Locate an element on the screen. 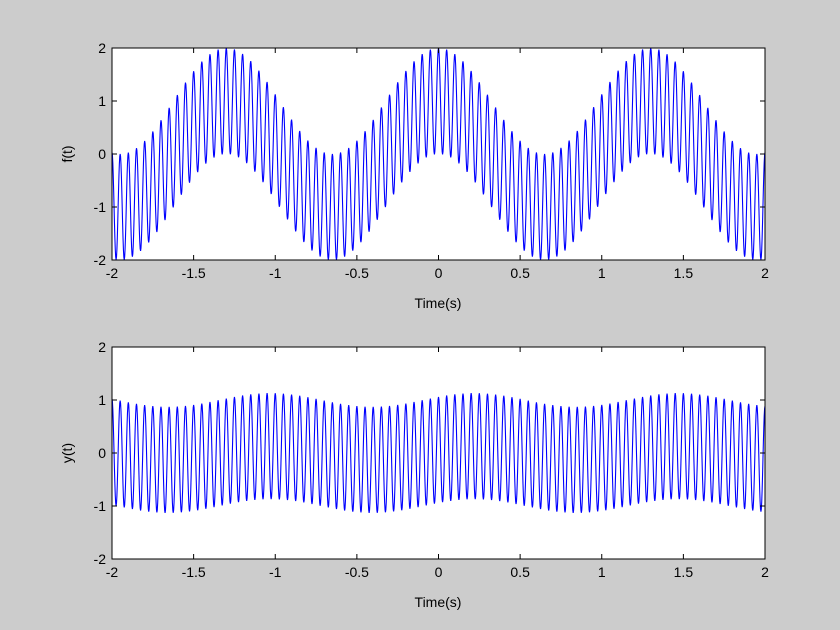  series-line is located at coordinates (438, 453).